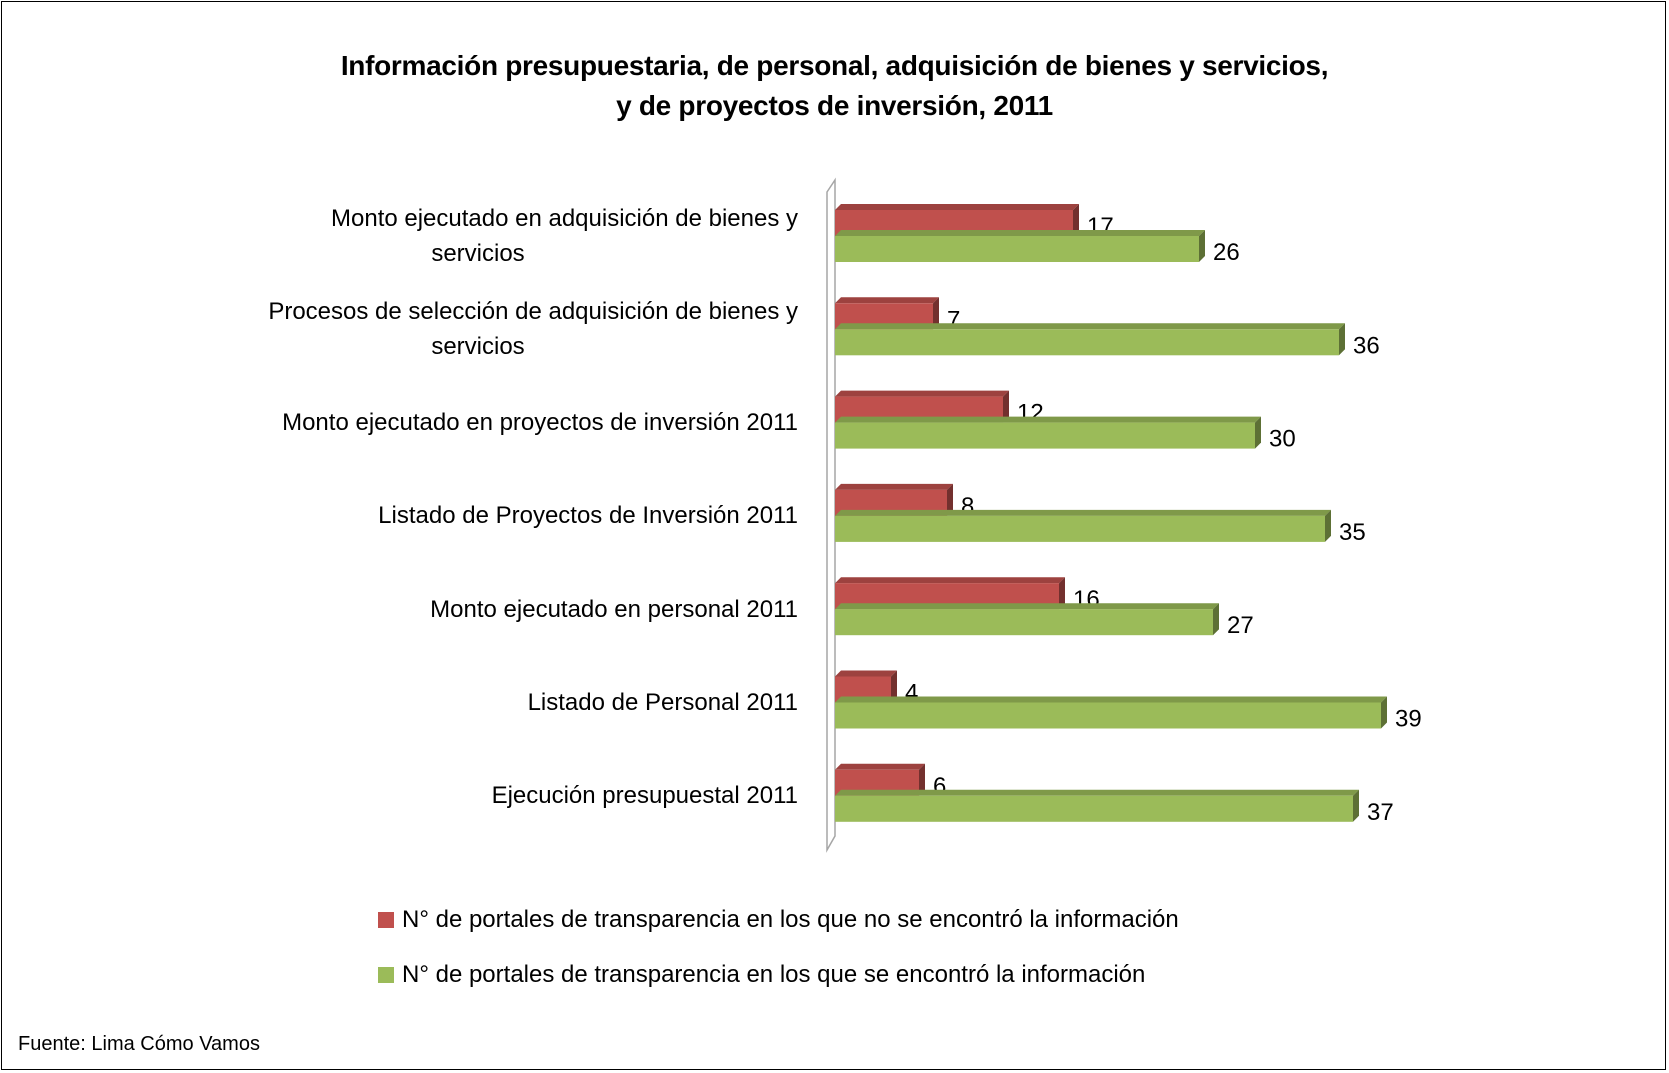  I want to click on category-label: Ejecución presupuestal 2011, so click(478, 795).